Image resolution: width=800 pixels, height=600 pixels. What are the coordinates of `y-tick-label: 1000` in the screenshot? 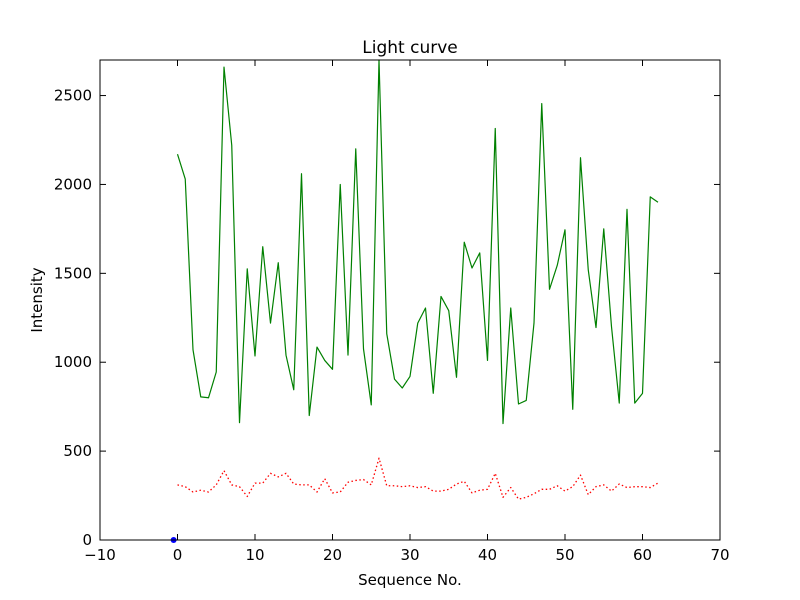 It's located at (73, 362).